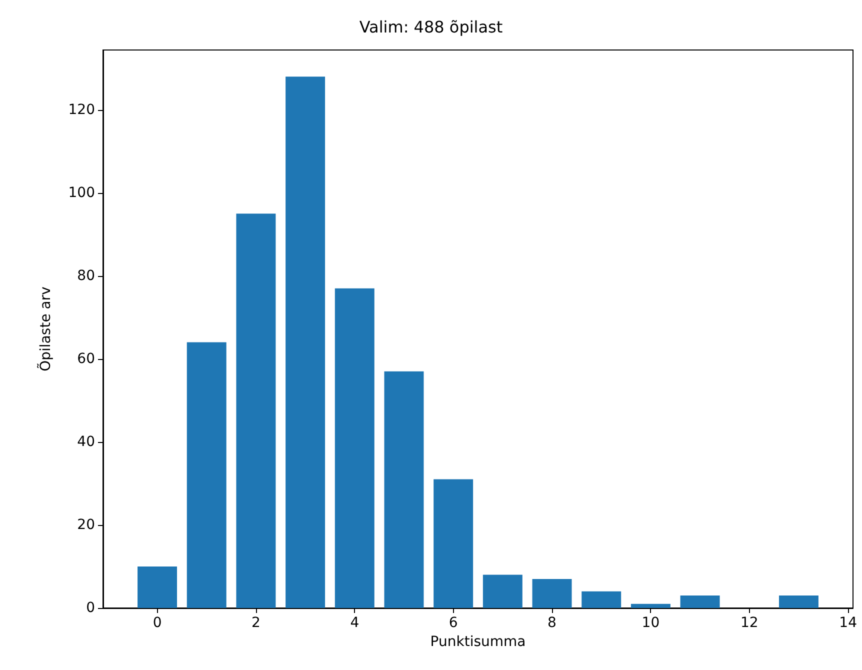  Describe the element at coordinates (157, 623) in the screenshot. I see `x-tick-label: 0` at that location.